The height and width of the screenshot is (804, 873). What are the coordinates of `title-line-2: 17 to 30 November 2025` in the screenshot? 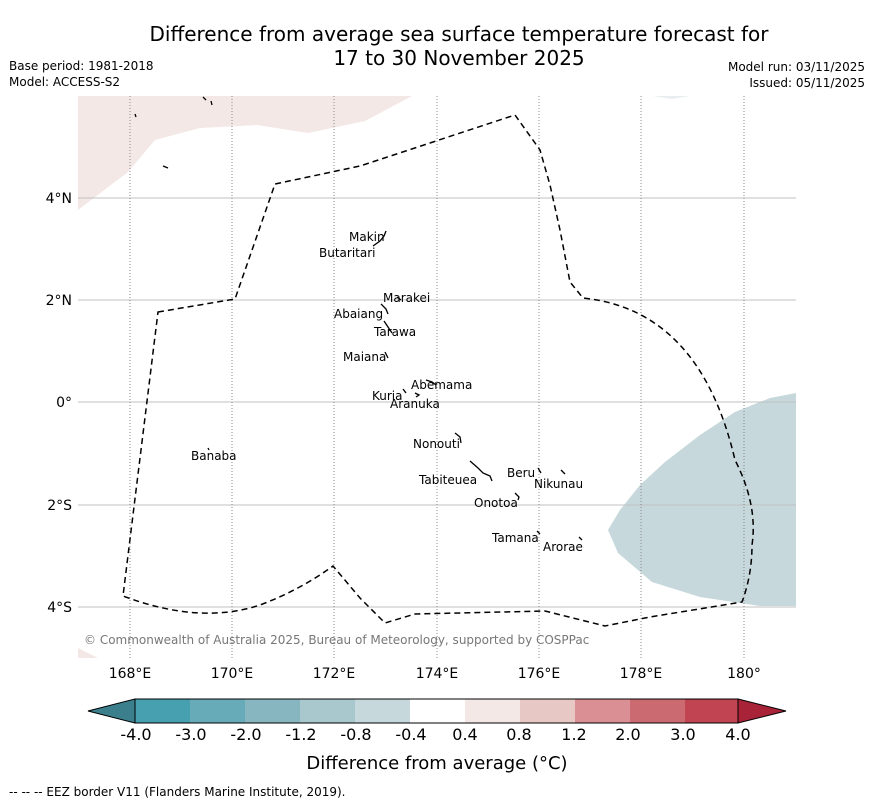 It's located at (459, 58).